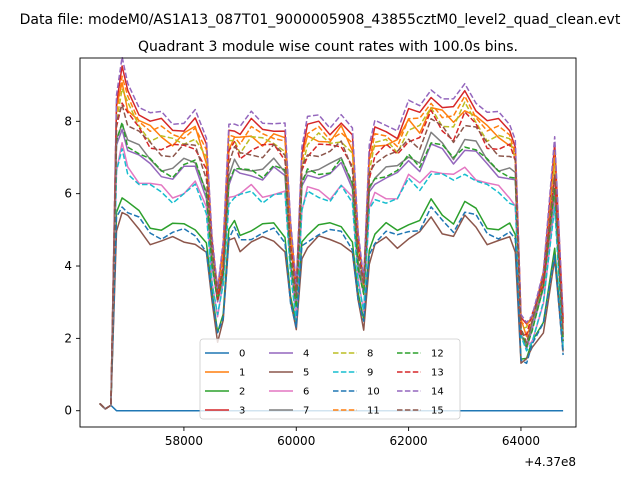 This screenshot has height=480, width=640. What do you see at coordinates (352, 437) in the screenshot?
I see `x-axis: 58000 60000 62000 64000` at bounding box center [352, 437].